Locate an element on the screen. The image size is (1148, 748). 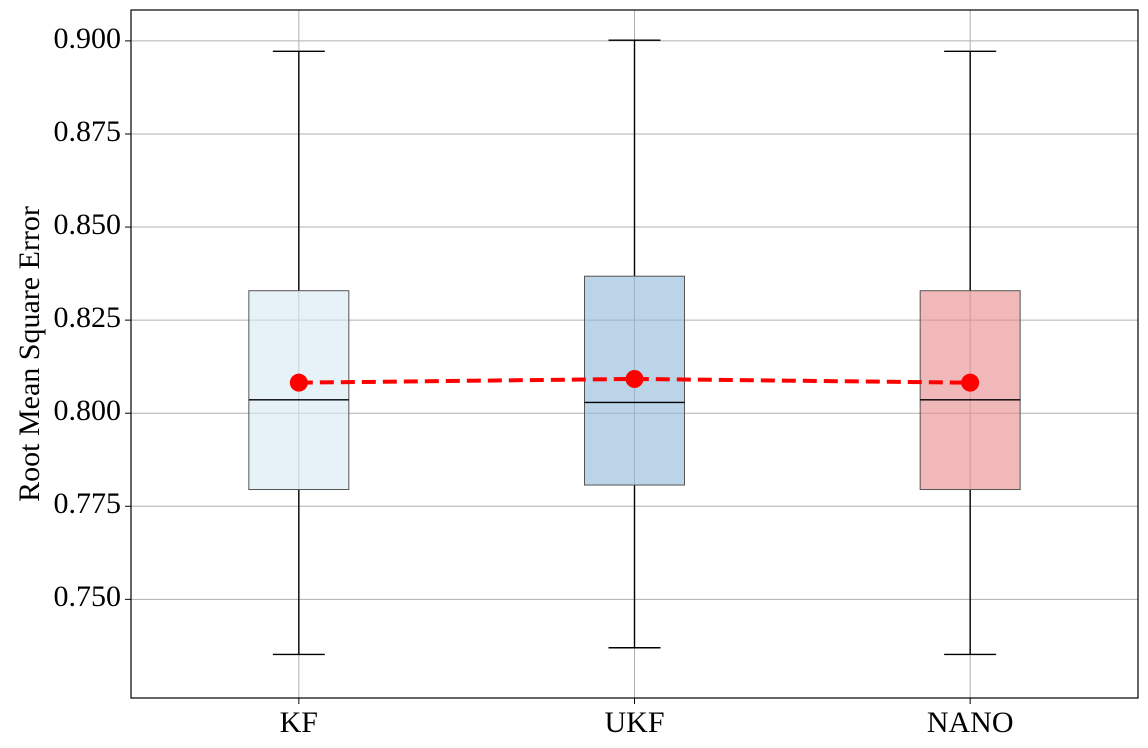
y-tick-label: 0.800 is located at coordinates (88, 410).